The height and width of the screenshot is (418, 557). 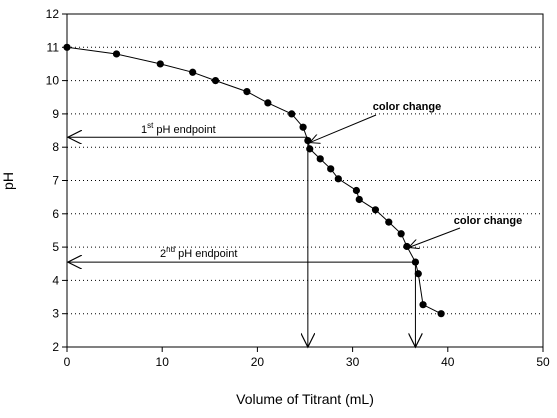 I want to click on x-tick-label: 0, so click(x=67, y=362).